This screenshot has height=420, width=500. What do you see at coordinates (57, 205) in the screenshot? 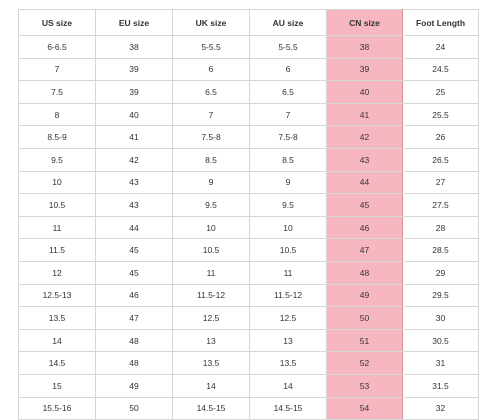
I see `cell-us-size: 10.5` at bounding box center [57, 205].